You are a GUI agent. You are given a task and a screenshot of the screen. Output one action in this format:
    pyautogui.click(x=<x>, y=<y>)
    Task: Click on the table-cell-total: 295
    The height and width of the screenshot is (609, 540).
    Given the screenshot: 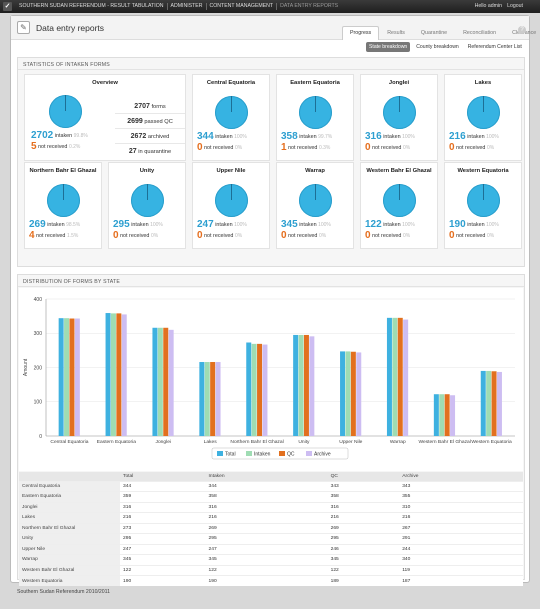 What is the action you would take?
    pyautogui.click(x=163, y=538)
    